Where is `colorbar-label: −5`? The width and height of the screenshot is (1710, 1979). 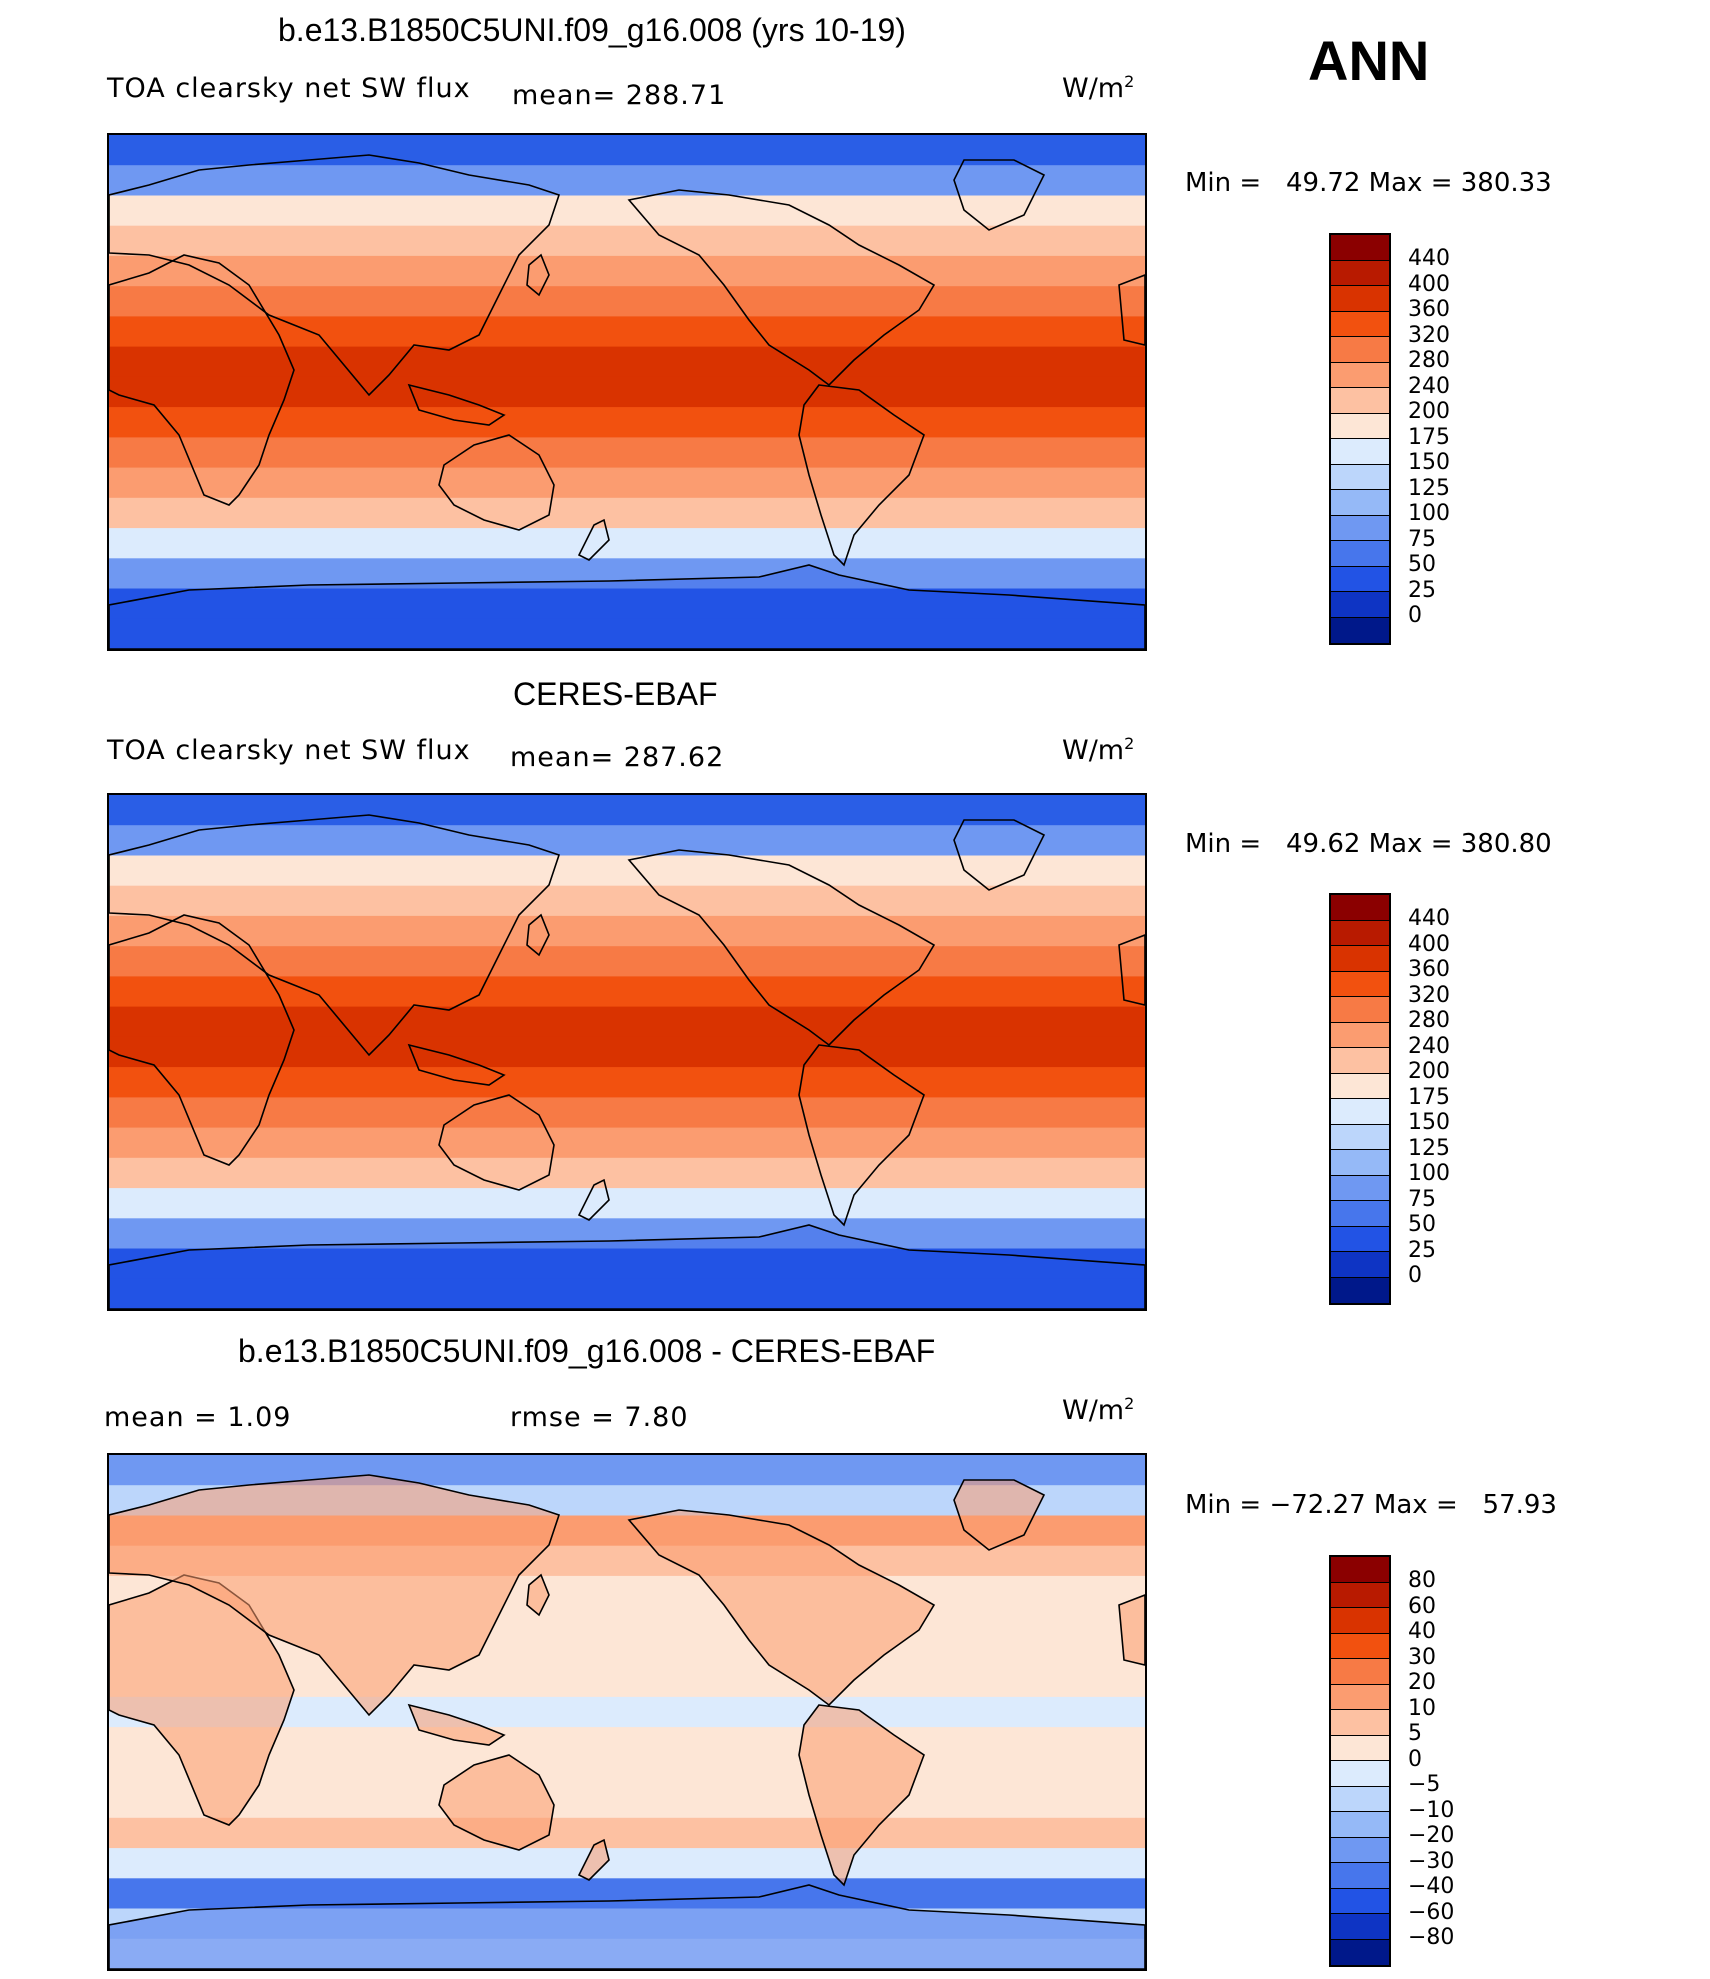
colorbar-label: −5 is located at coordinates (1424, 1784).